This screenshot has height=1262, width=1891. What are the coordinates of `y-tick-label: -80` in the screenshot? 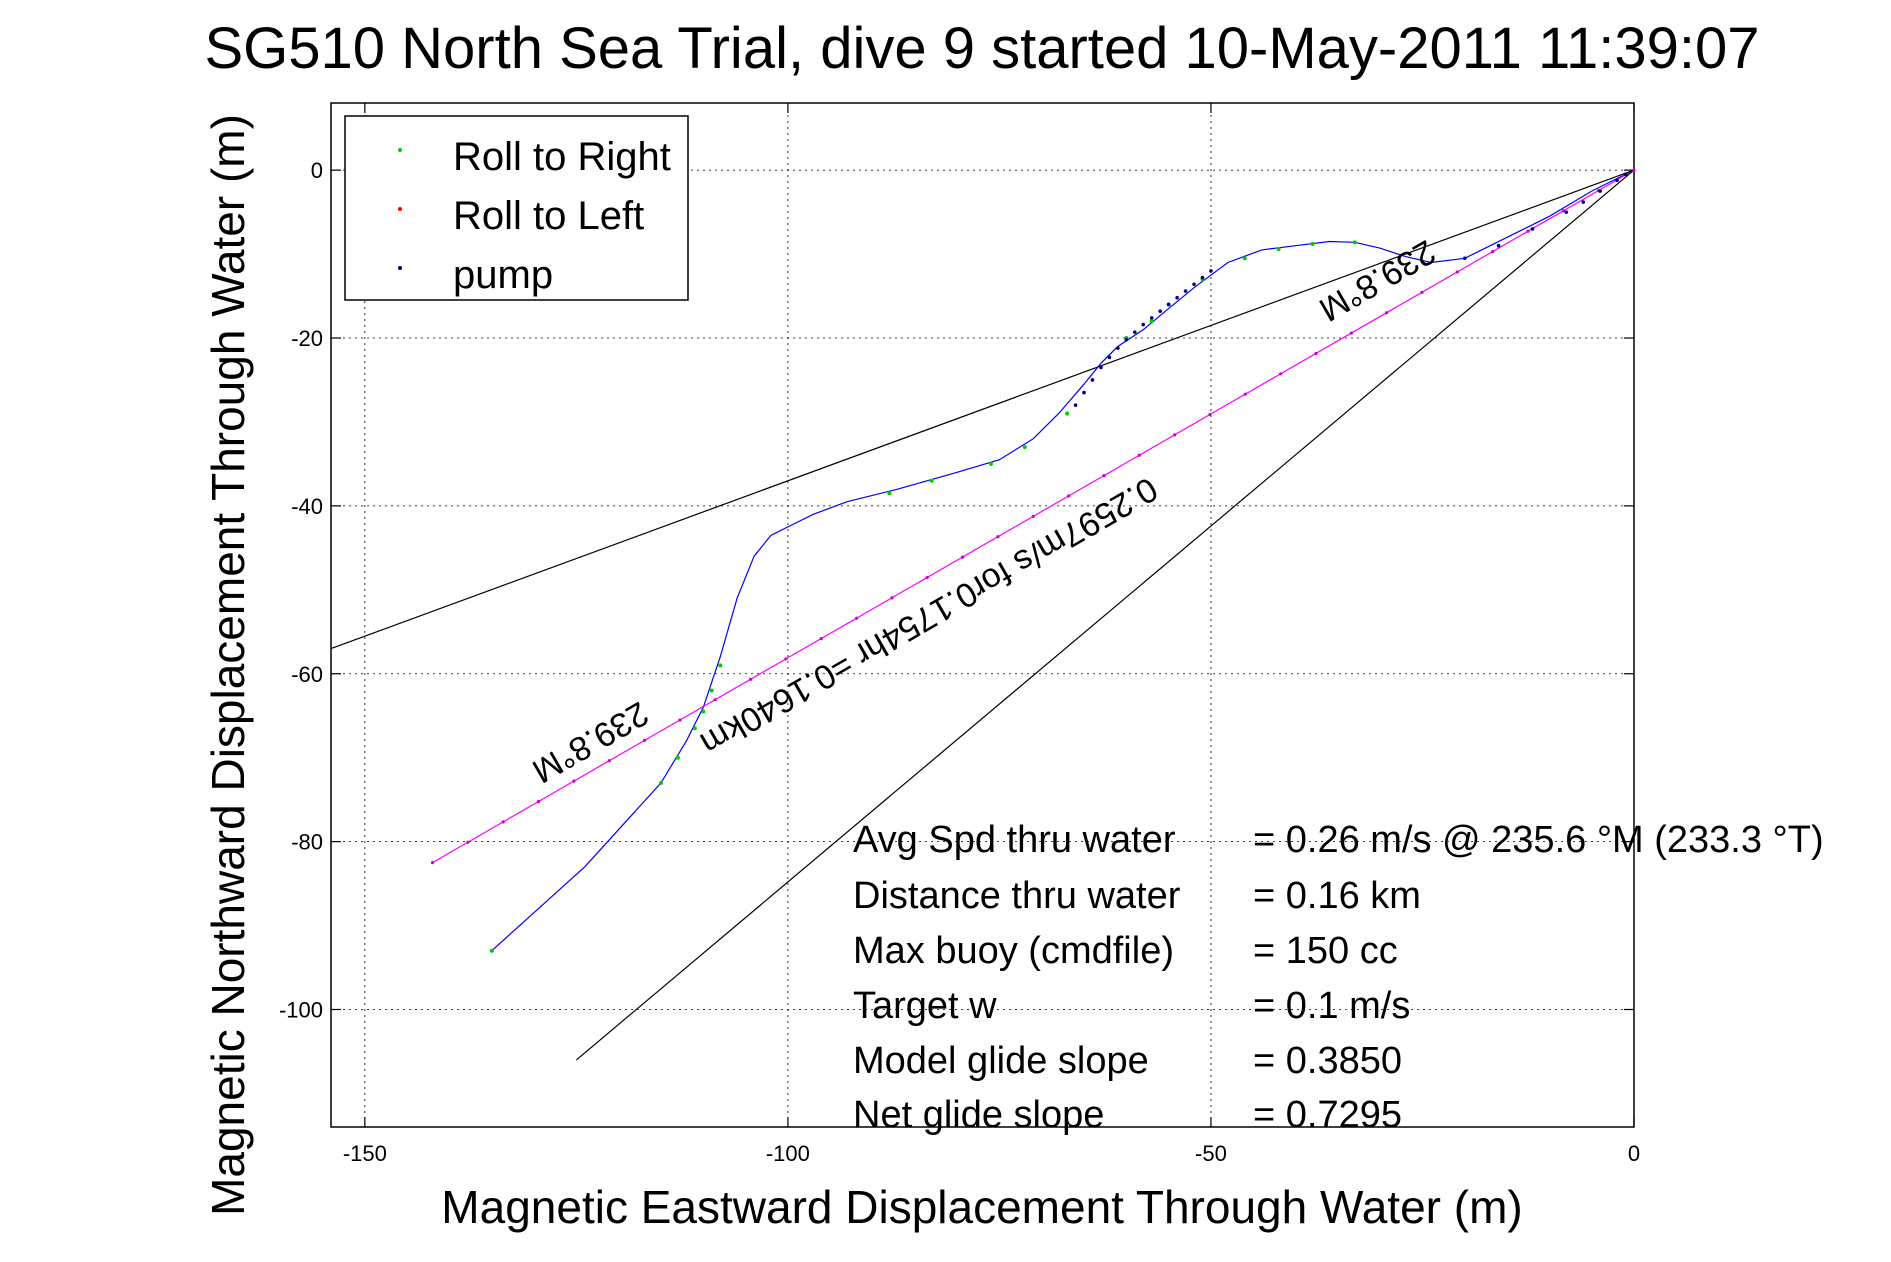 It's located at (307, 842).